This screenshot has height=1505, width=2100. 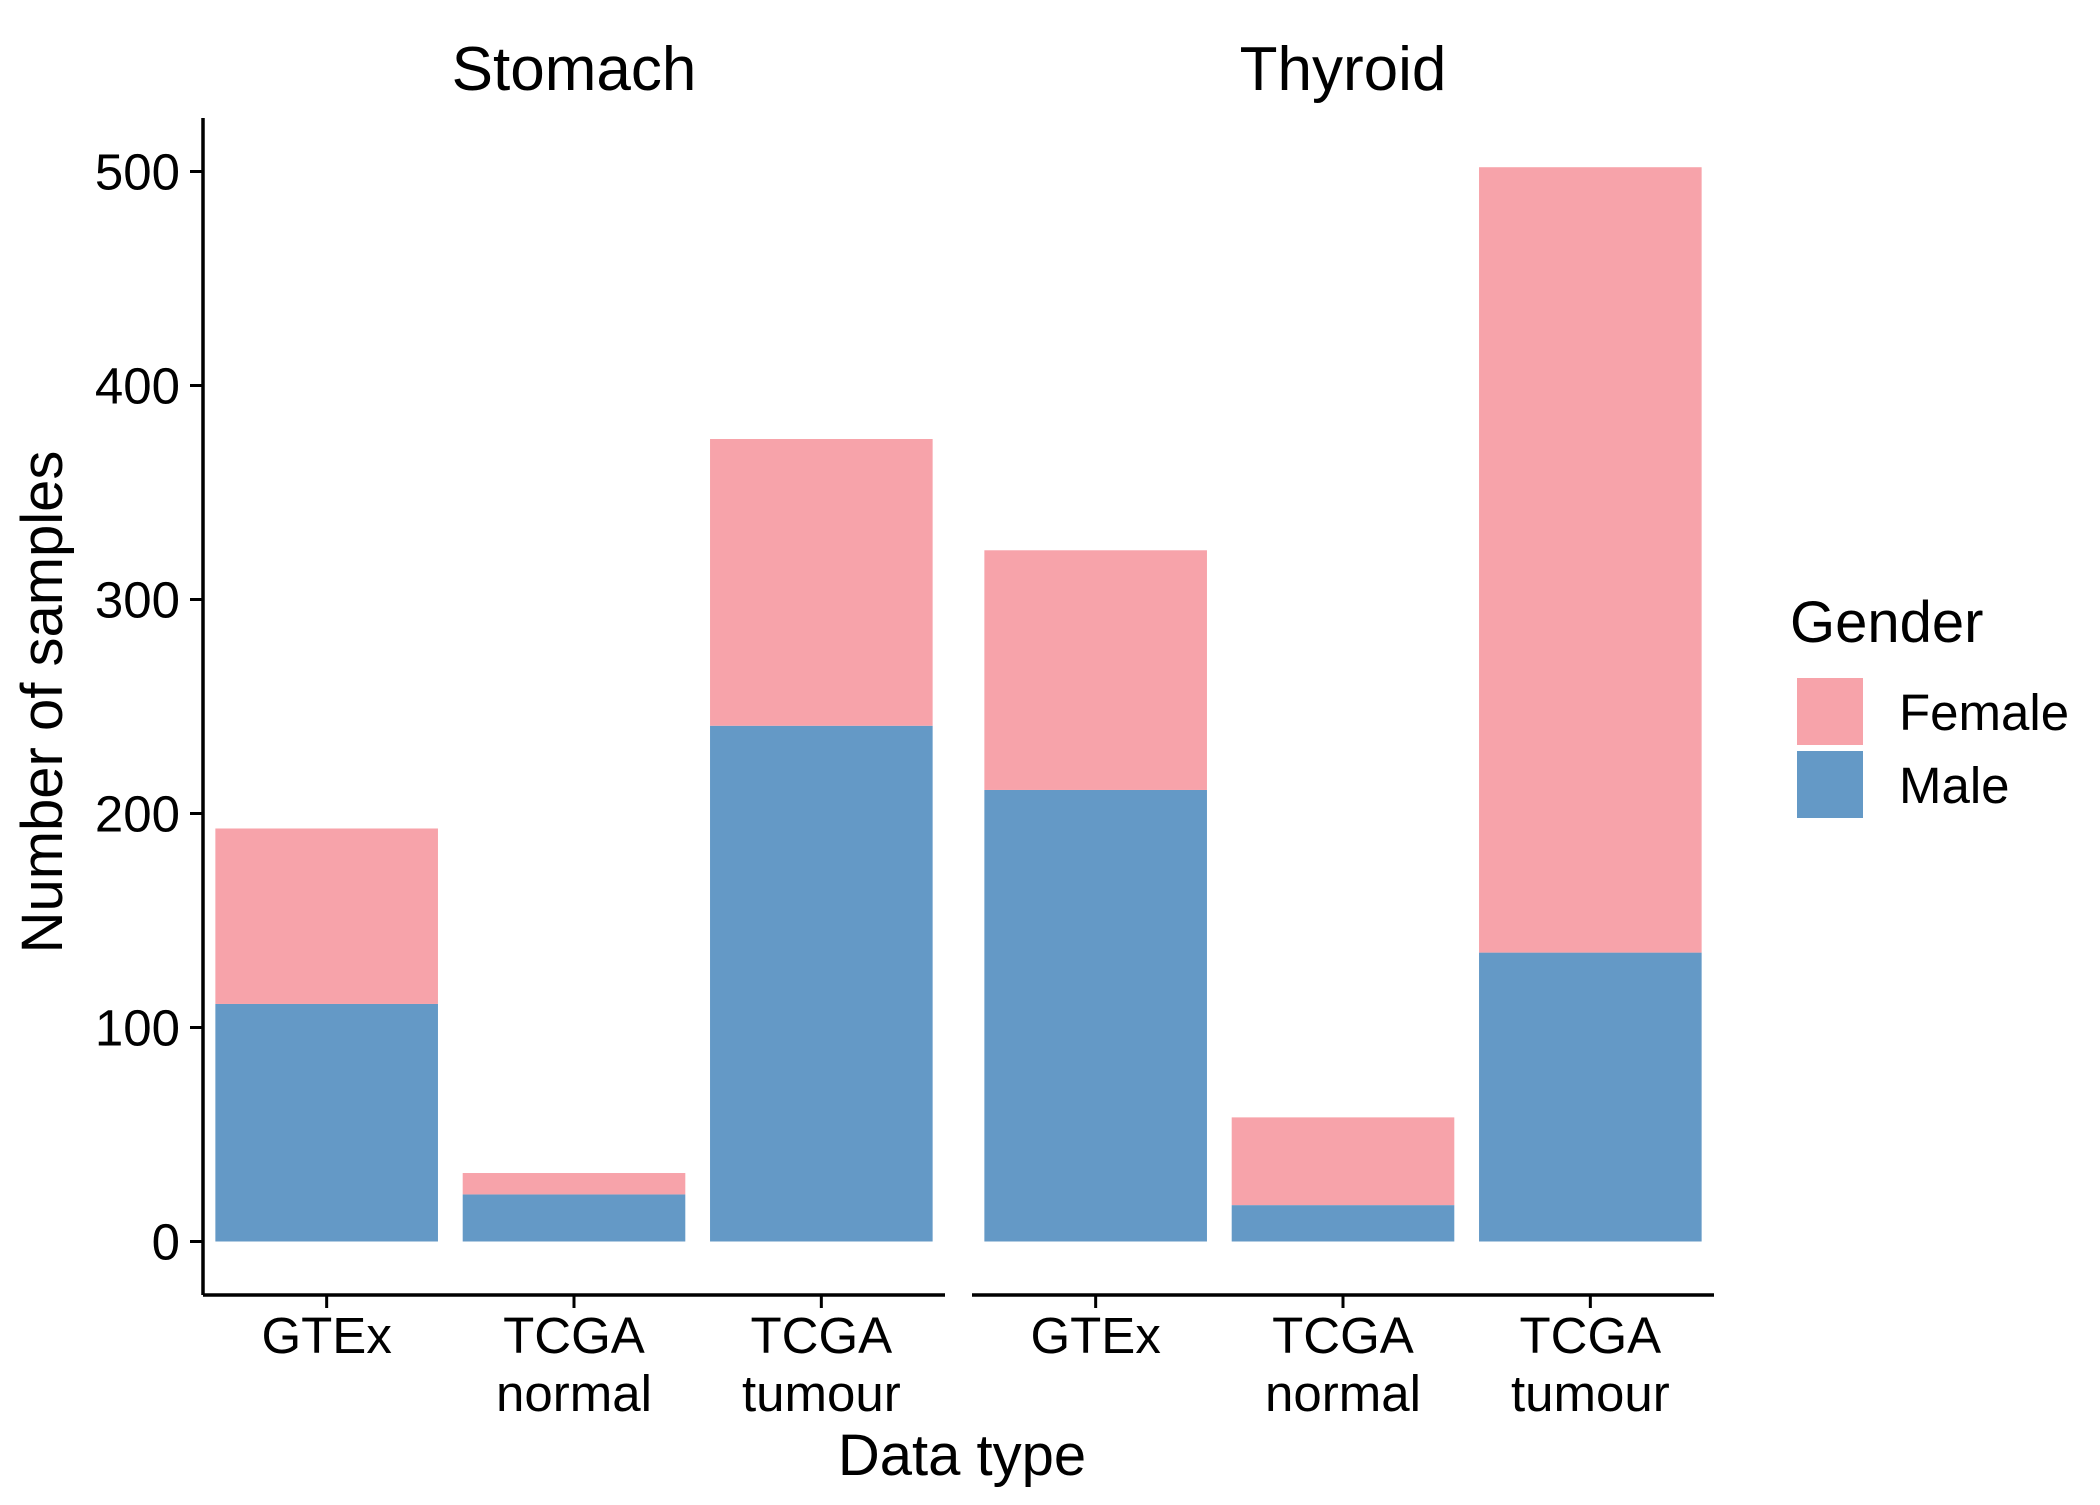 I want to click on legend-entry-female: Female, so click(x=1933, y=711).